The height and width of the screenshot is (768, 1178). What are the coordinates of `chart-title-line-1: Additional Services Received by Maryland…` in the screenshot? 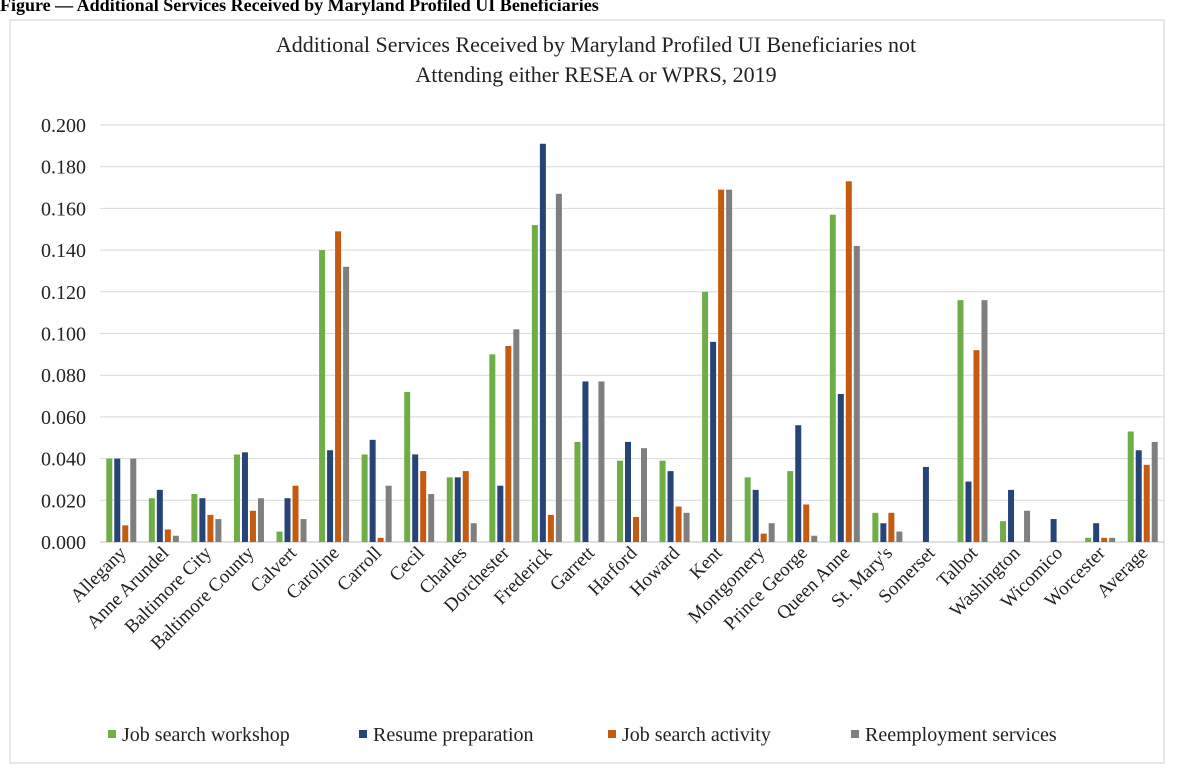 It's located at (596, 44).